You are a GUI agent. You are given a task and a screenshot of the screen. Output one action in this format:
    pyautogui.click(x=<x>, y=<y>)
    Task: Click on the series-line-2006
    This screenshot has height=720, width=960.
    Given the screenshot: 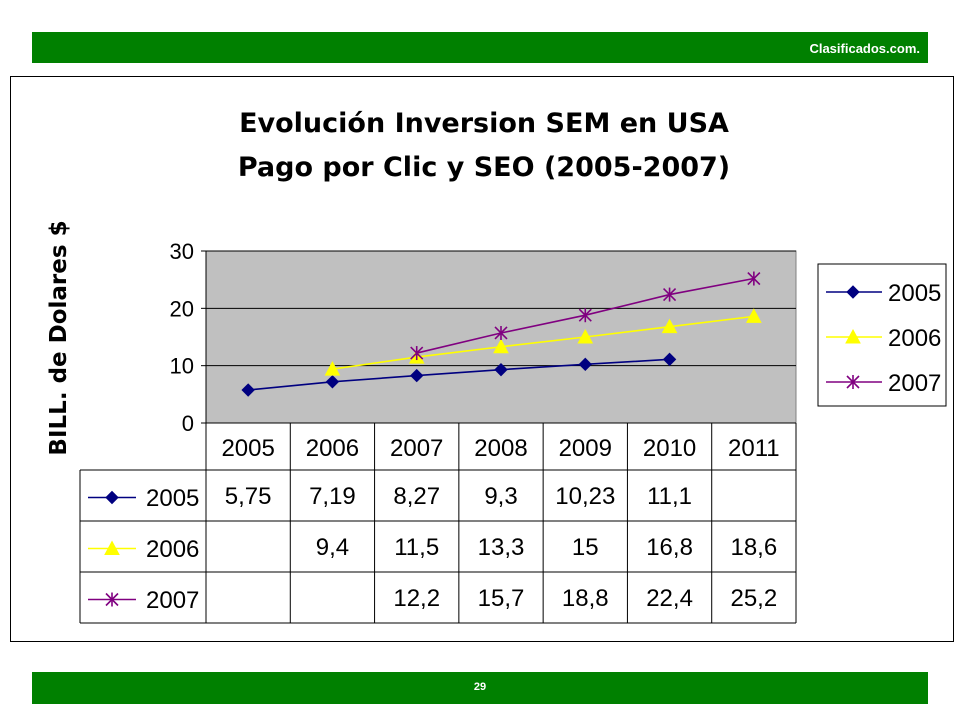 What is the action you would take?
    pyautogui.click(x=543, y=342)
    